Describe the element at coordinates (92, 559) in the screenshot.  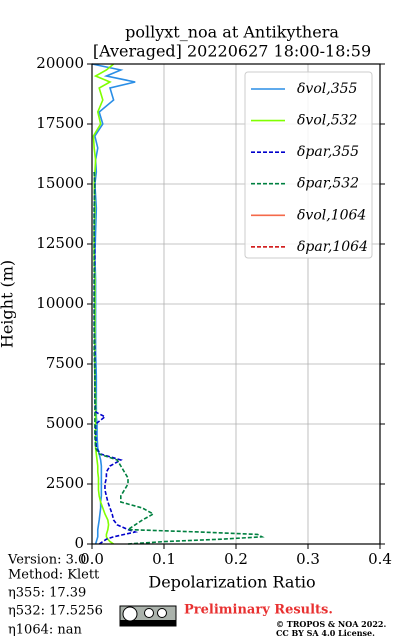
I see `x-tick-label: 0.0` at that location.